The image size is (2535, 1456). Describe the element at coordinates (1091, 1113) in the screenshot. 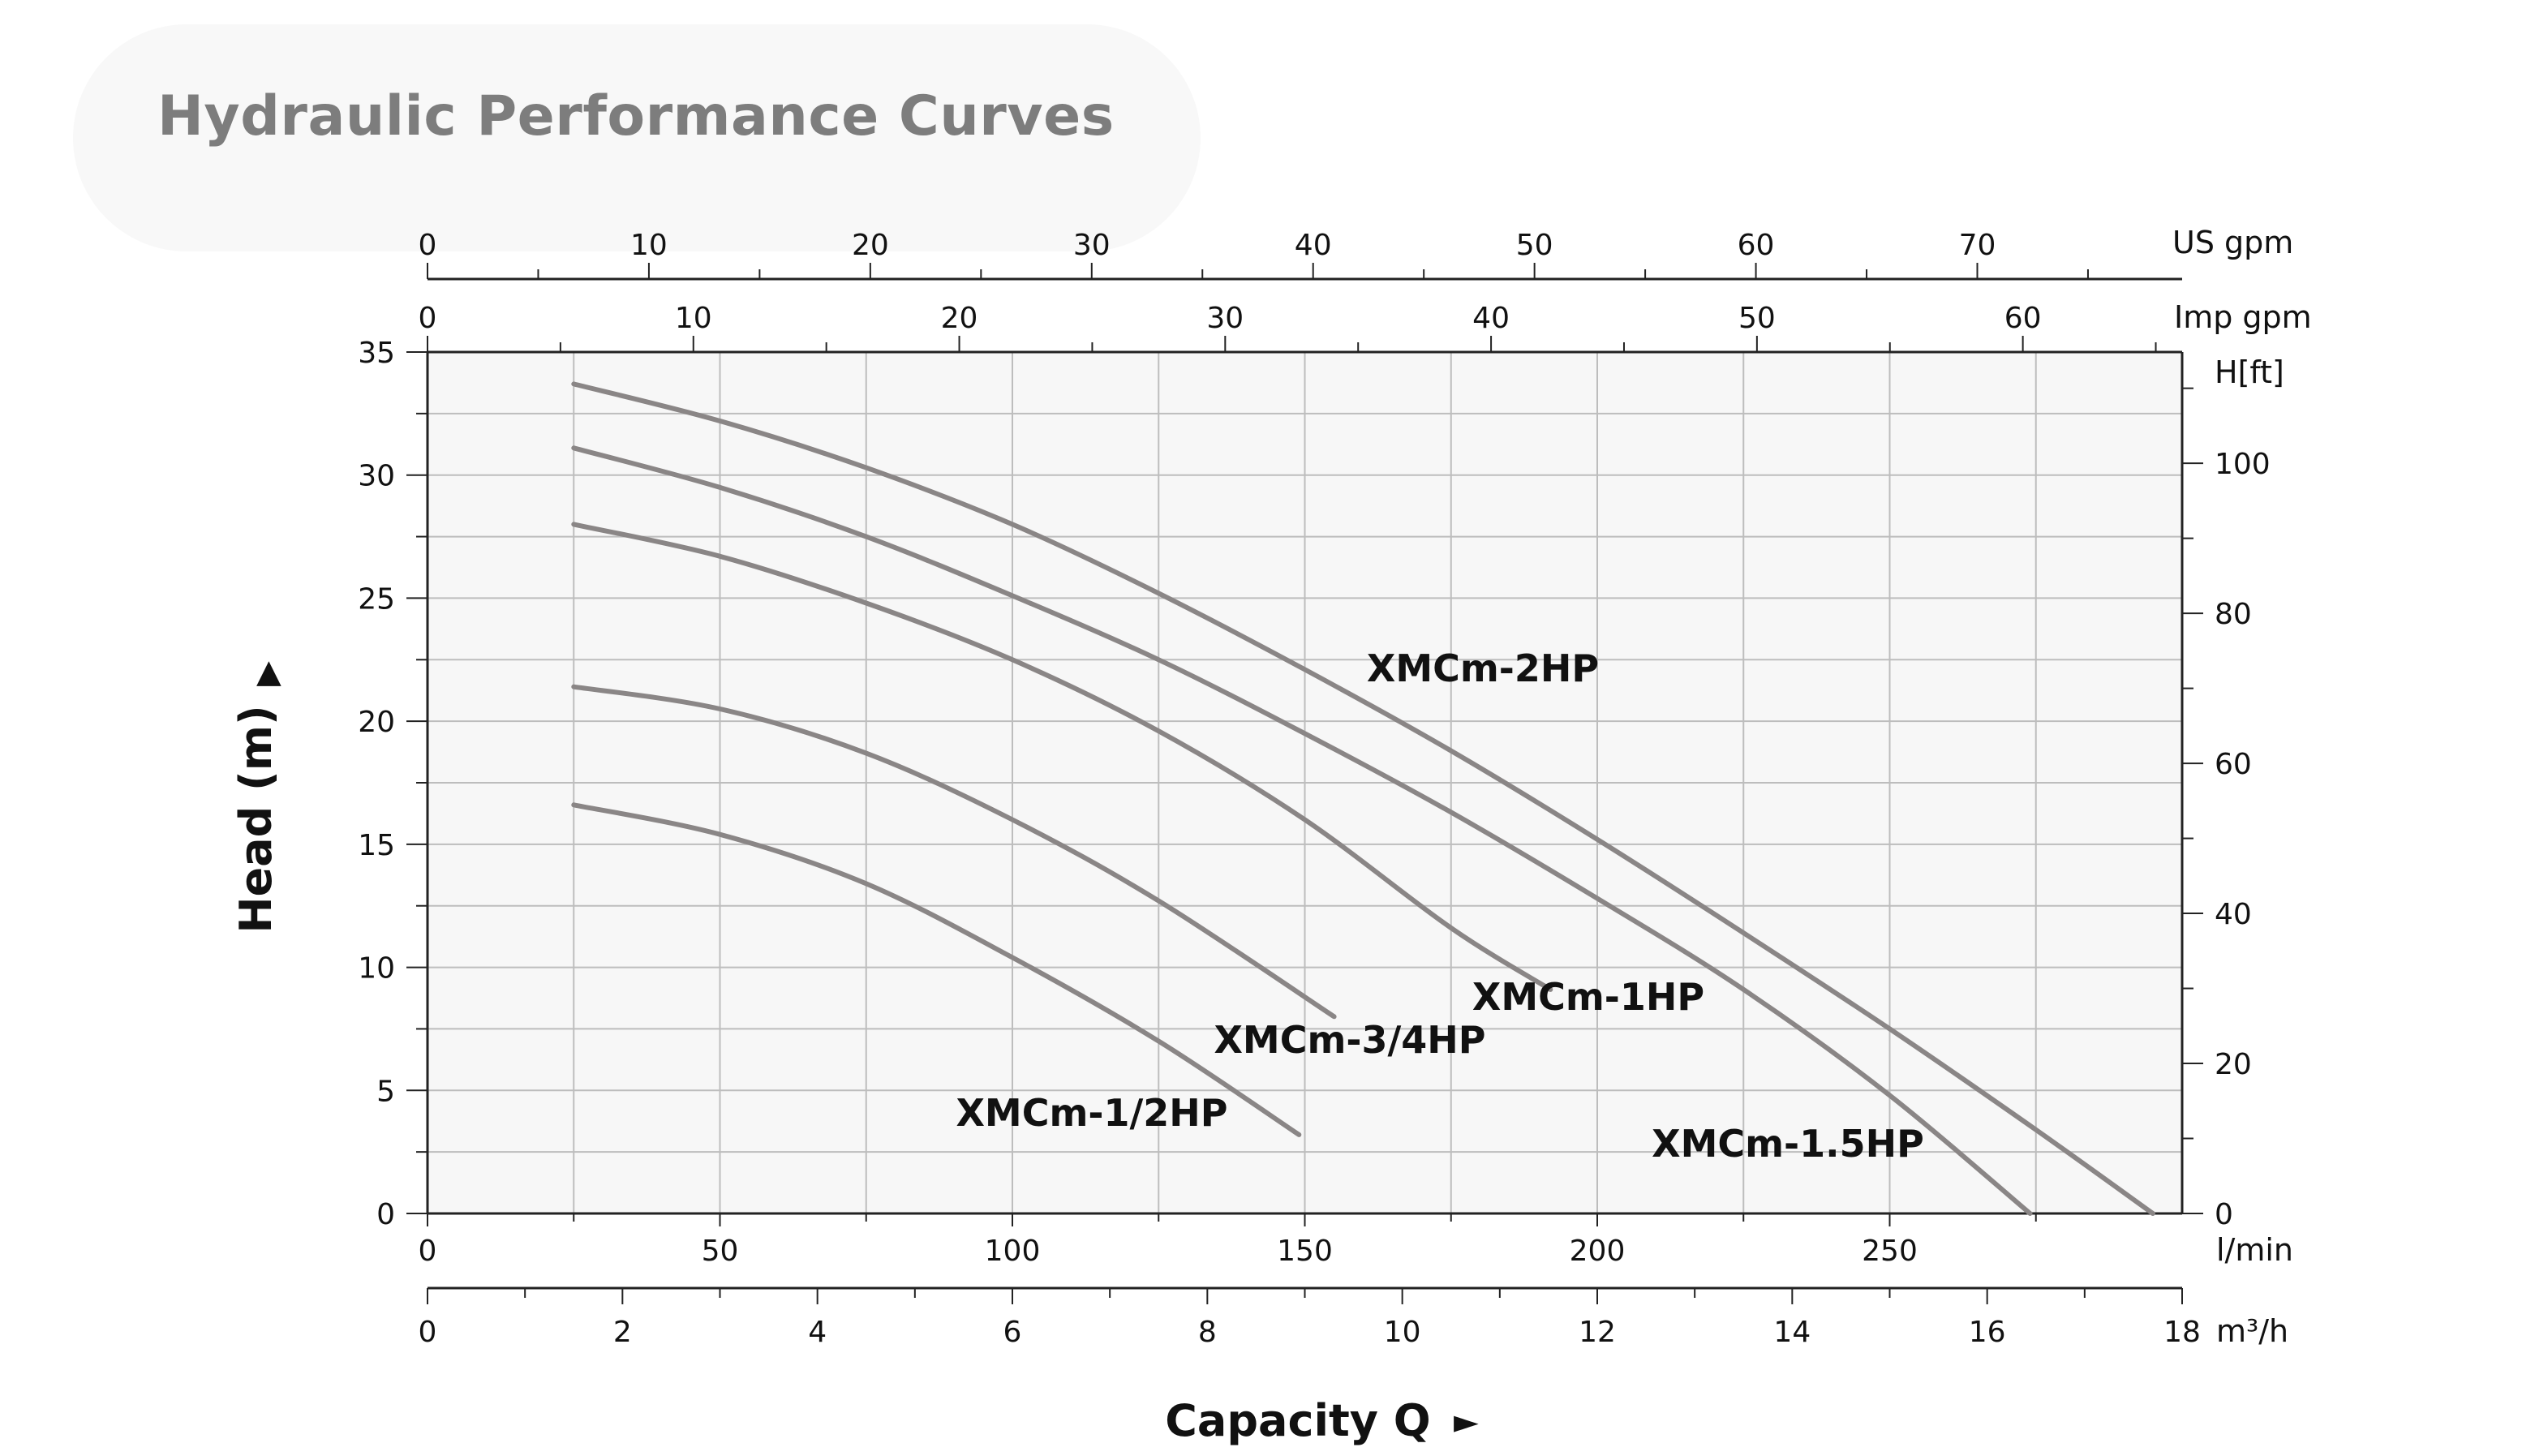

I see `series-label-xmcm-1-2hp: XMCm-1/2HP` at that location.